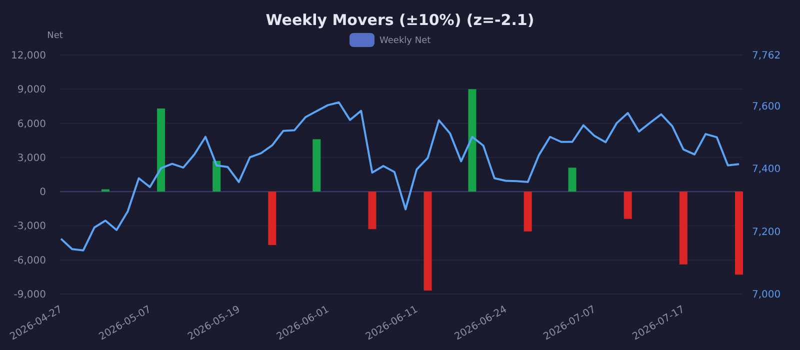  What do you see at coordinates (43, 192) in the screenshot?
I see `y-tick-label: 0` at bounding box center [43, 192].